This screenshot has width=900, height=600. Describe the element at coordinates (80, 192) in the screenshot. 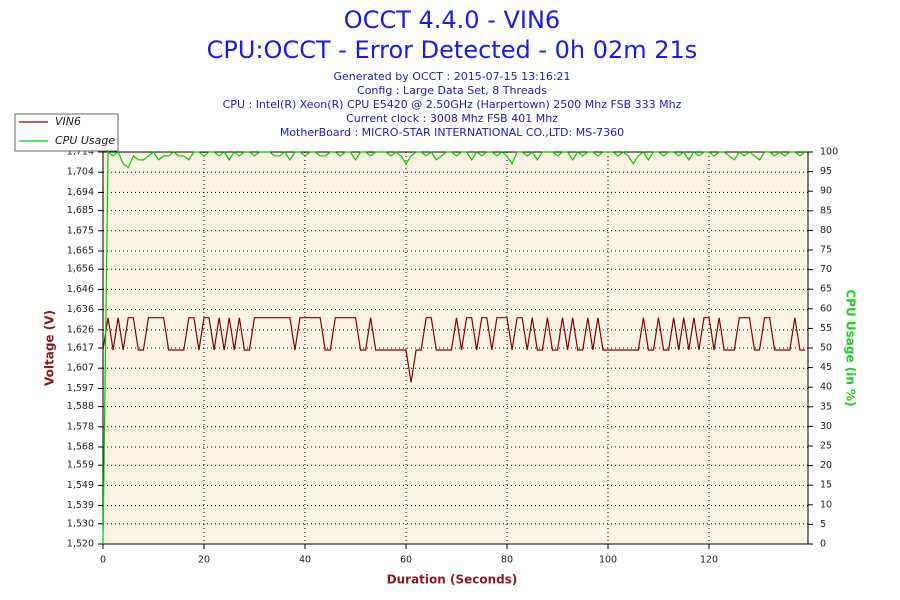

I see `y-tick-label: 1,694` at that location.